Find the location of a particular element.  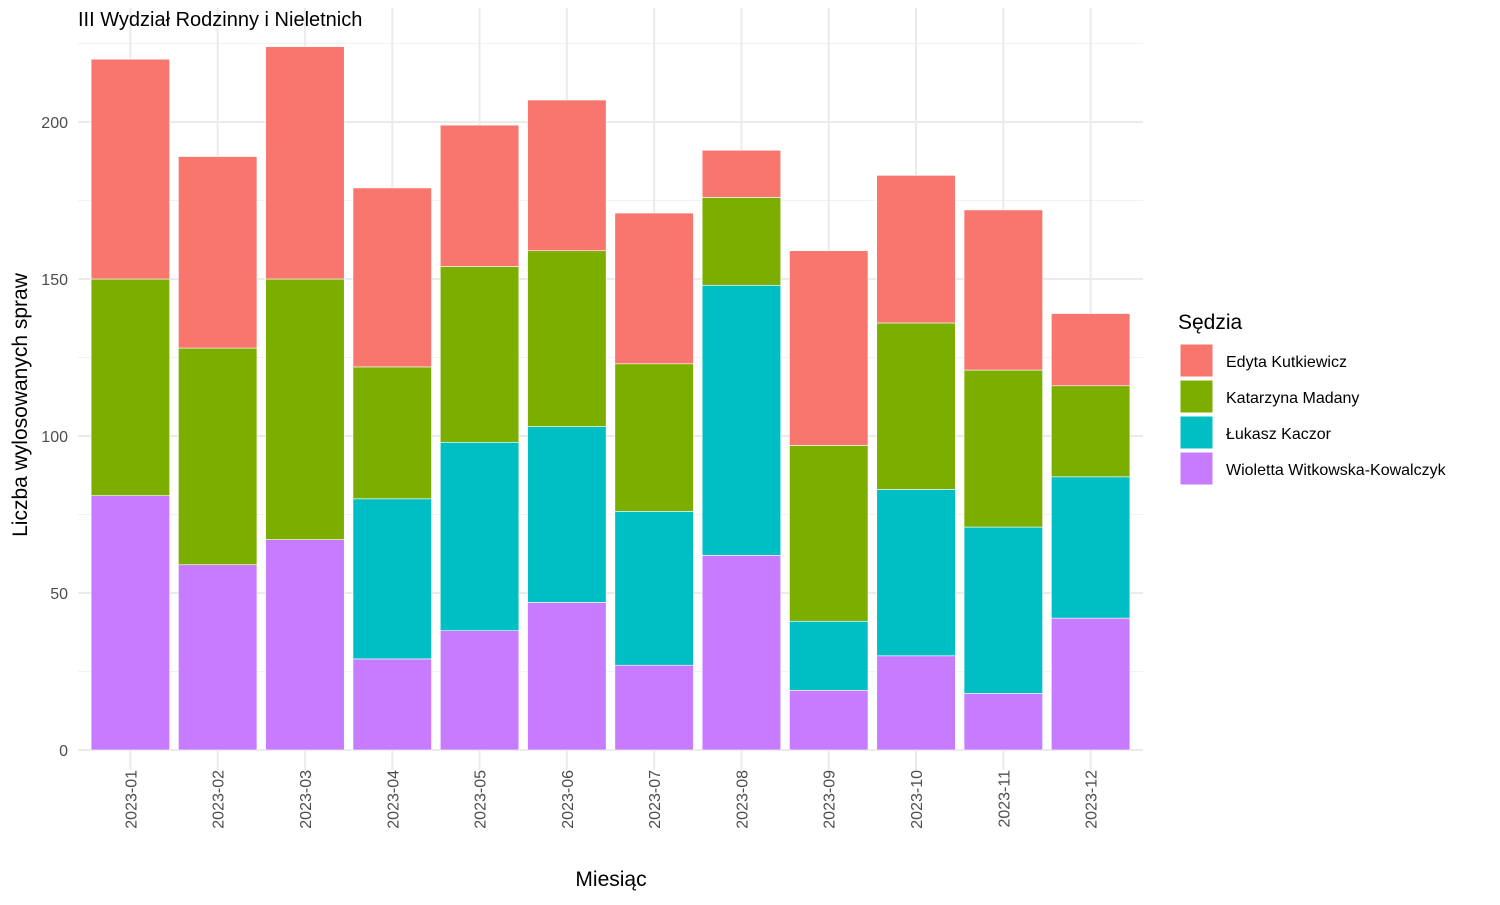

x-tick-label: 2023-09 is located at coordinates (830, 799).